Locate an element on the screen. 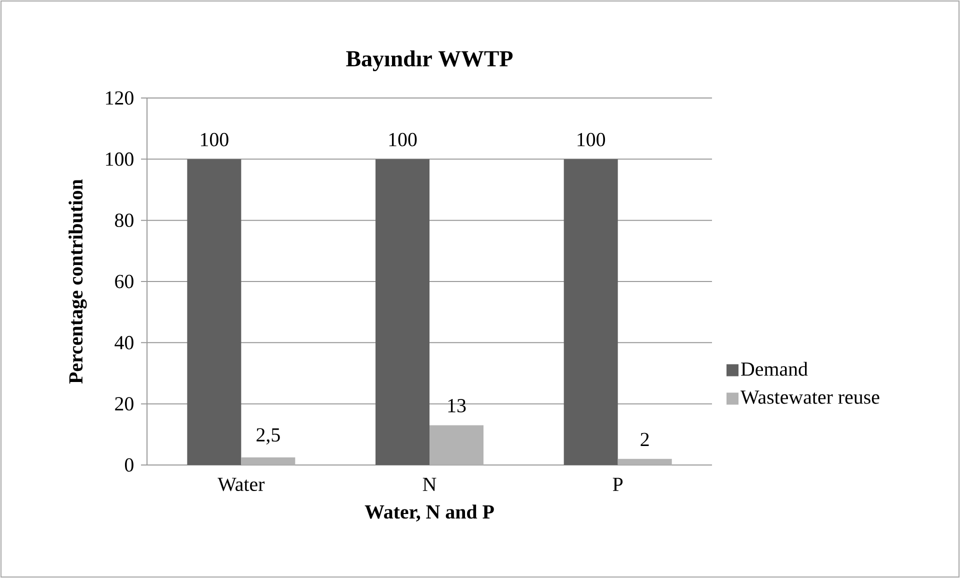 This screenshot has height=578, width=960. legend-label: Demand is located at coordinates (774, 369).